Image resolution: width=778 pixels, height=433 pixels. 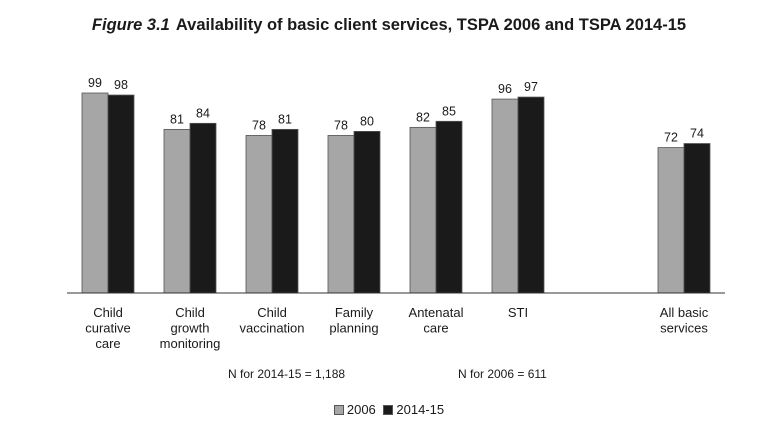 What do you see at coordinates (361, 409) in the screenshot?
I see `legend-label-2006: 2006` at bounding box center [361, 409].